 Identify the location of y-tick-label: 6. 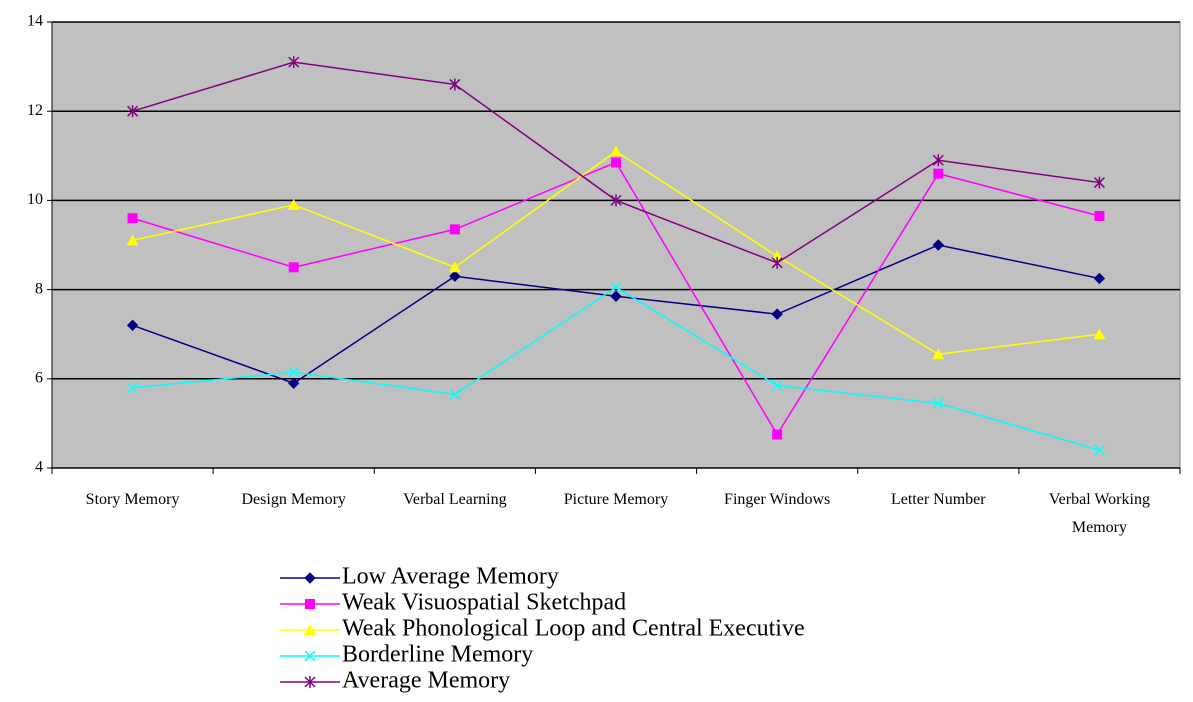
(39, 377).